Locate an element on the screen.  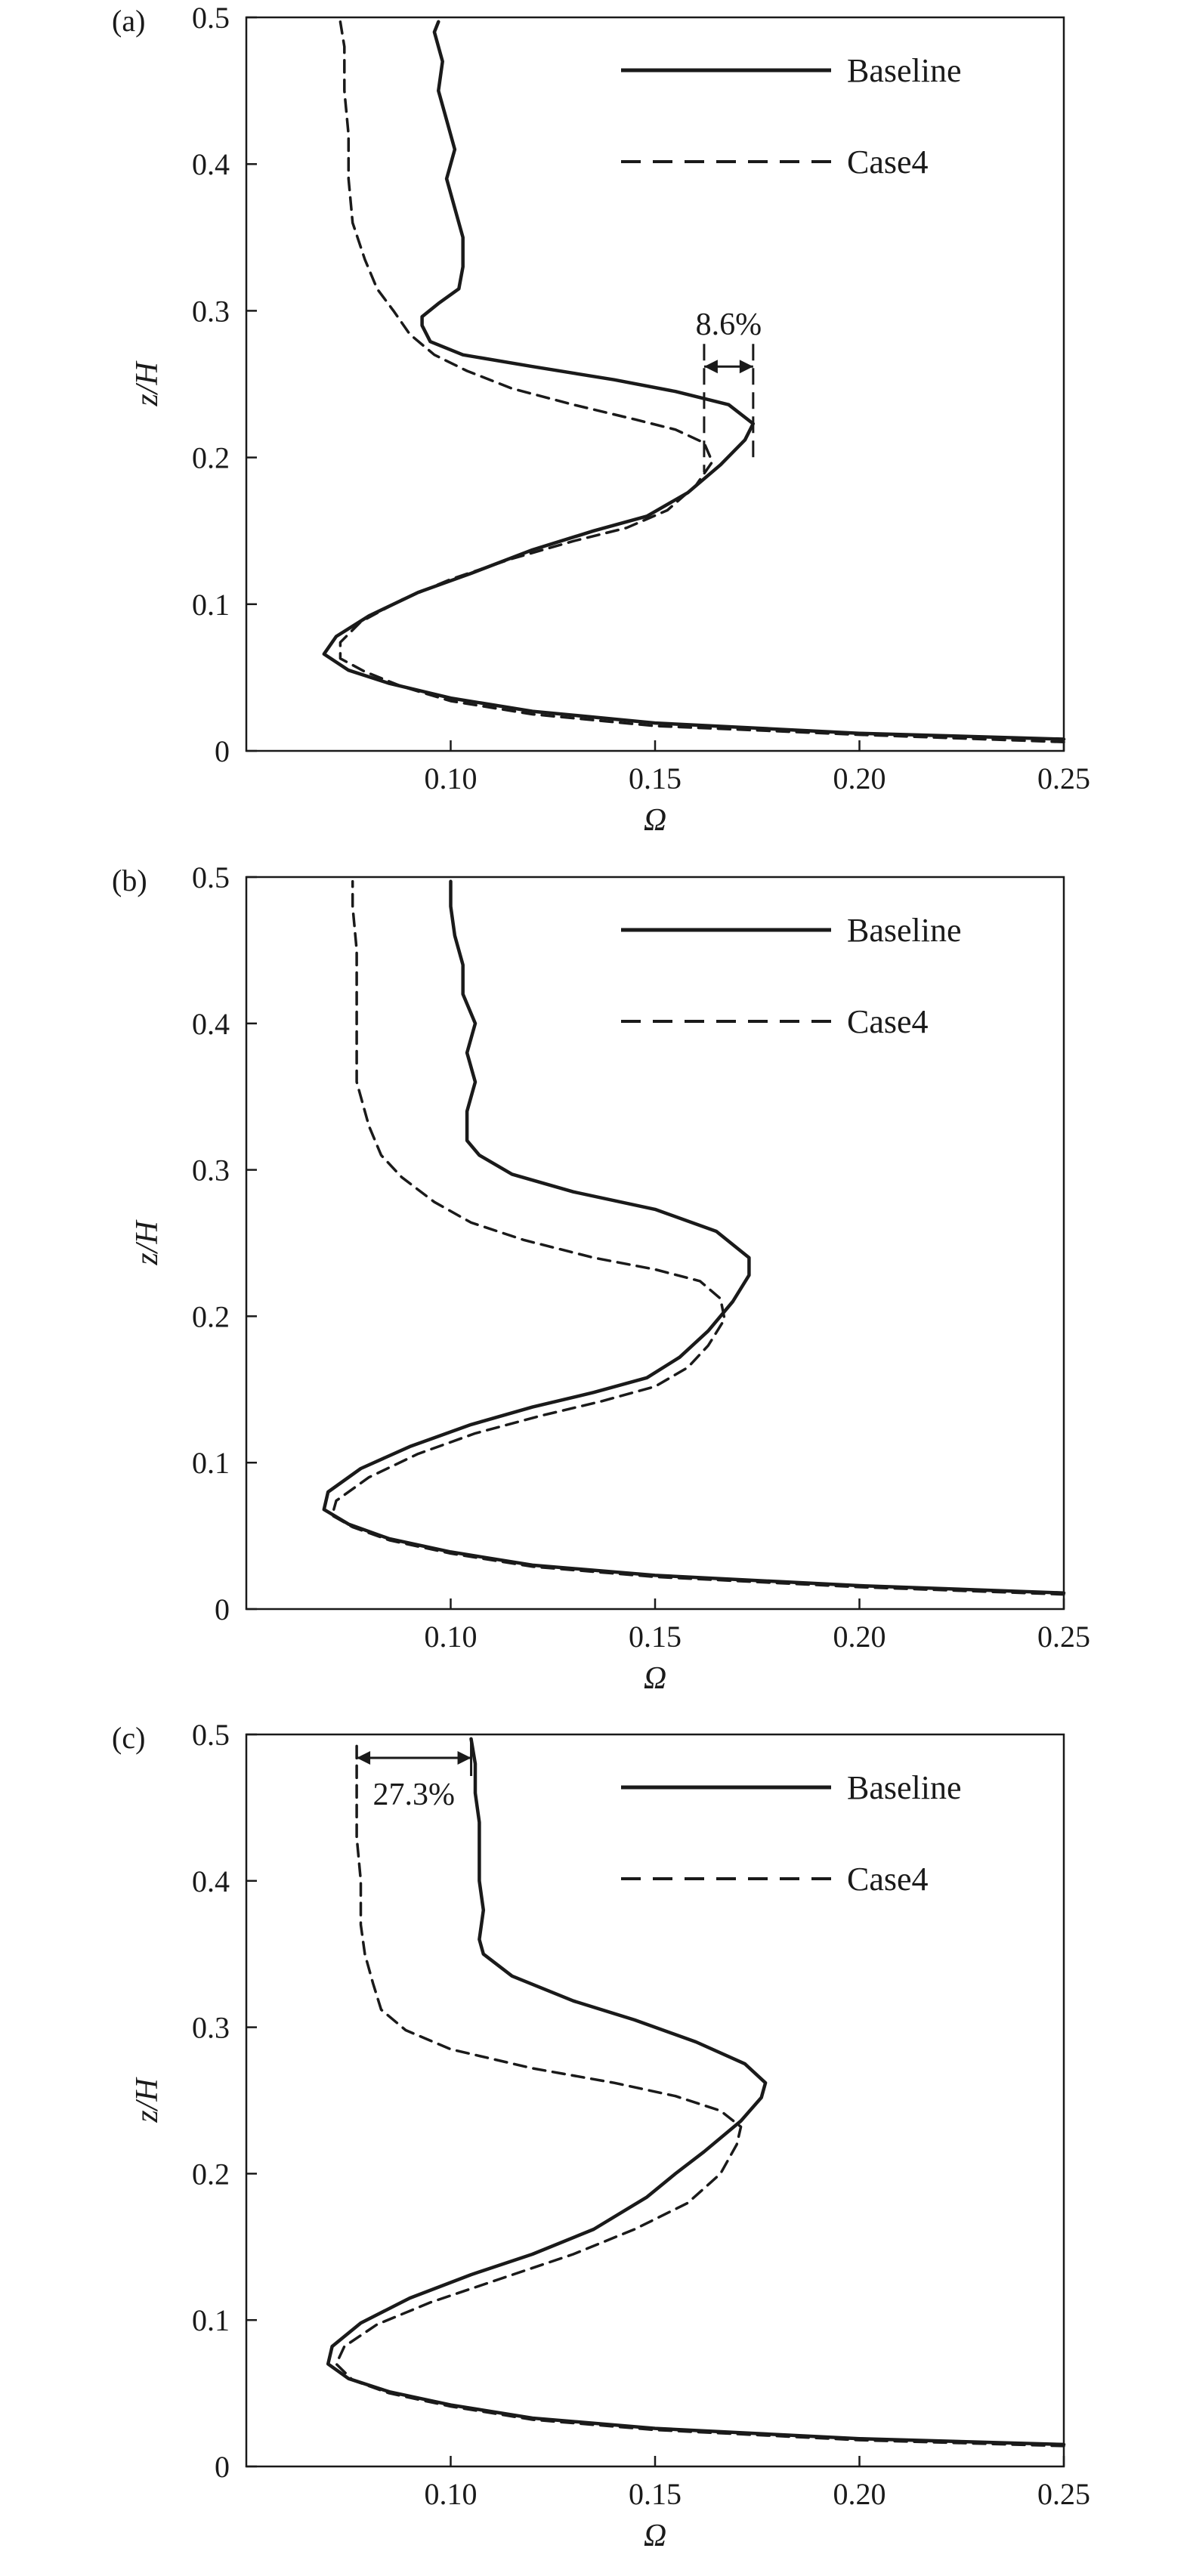
annotation-text: 27.3% is located at coordinates (414, 1795).